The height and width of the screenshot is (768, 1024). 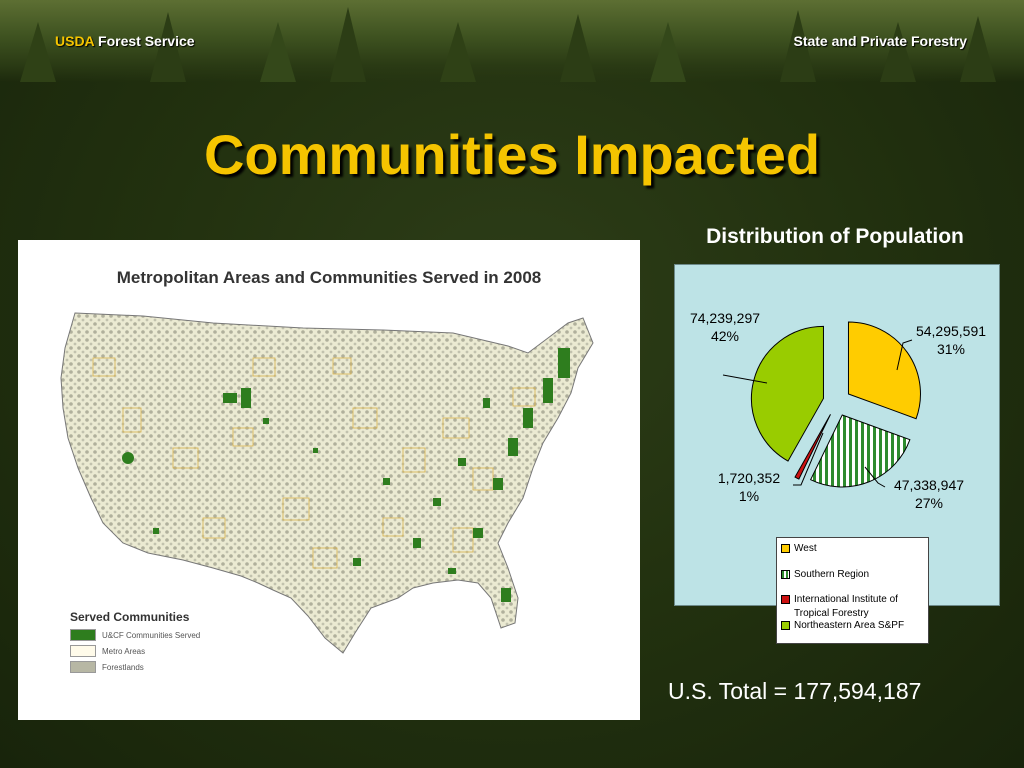 What do you see at coordinates (929, 494) in the screenshot?
I see `slice-label-southern: 47,338,947 27%` at bounding box center [929, 494].